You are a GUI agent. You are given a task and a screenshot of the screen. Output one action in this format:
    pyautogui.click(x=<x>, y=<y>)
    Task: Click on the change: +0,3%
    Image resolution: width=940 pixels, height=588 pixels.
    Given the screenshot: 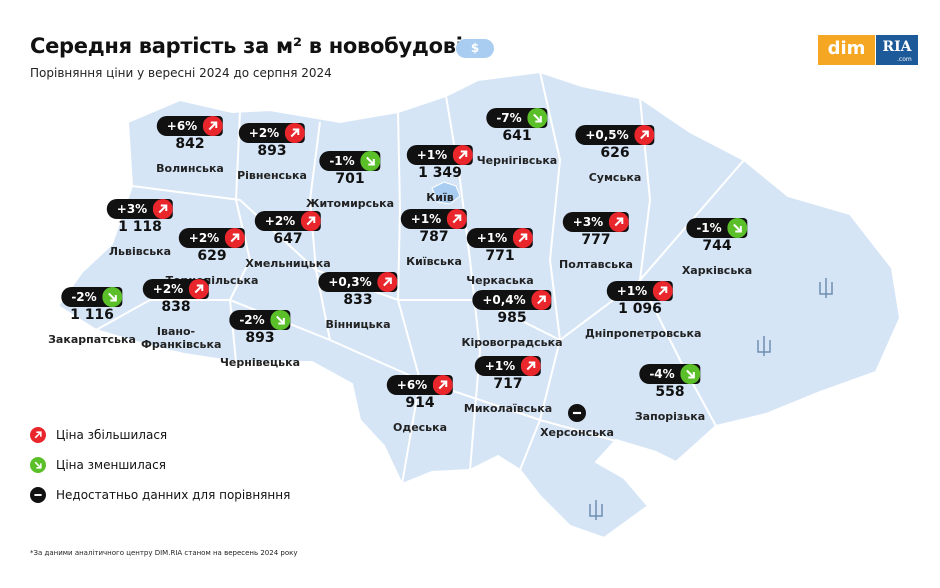 What is the action you would take?
    pyautogui.click(x=350, y=282)
    